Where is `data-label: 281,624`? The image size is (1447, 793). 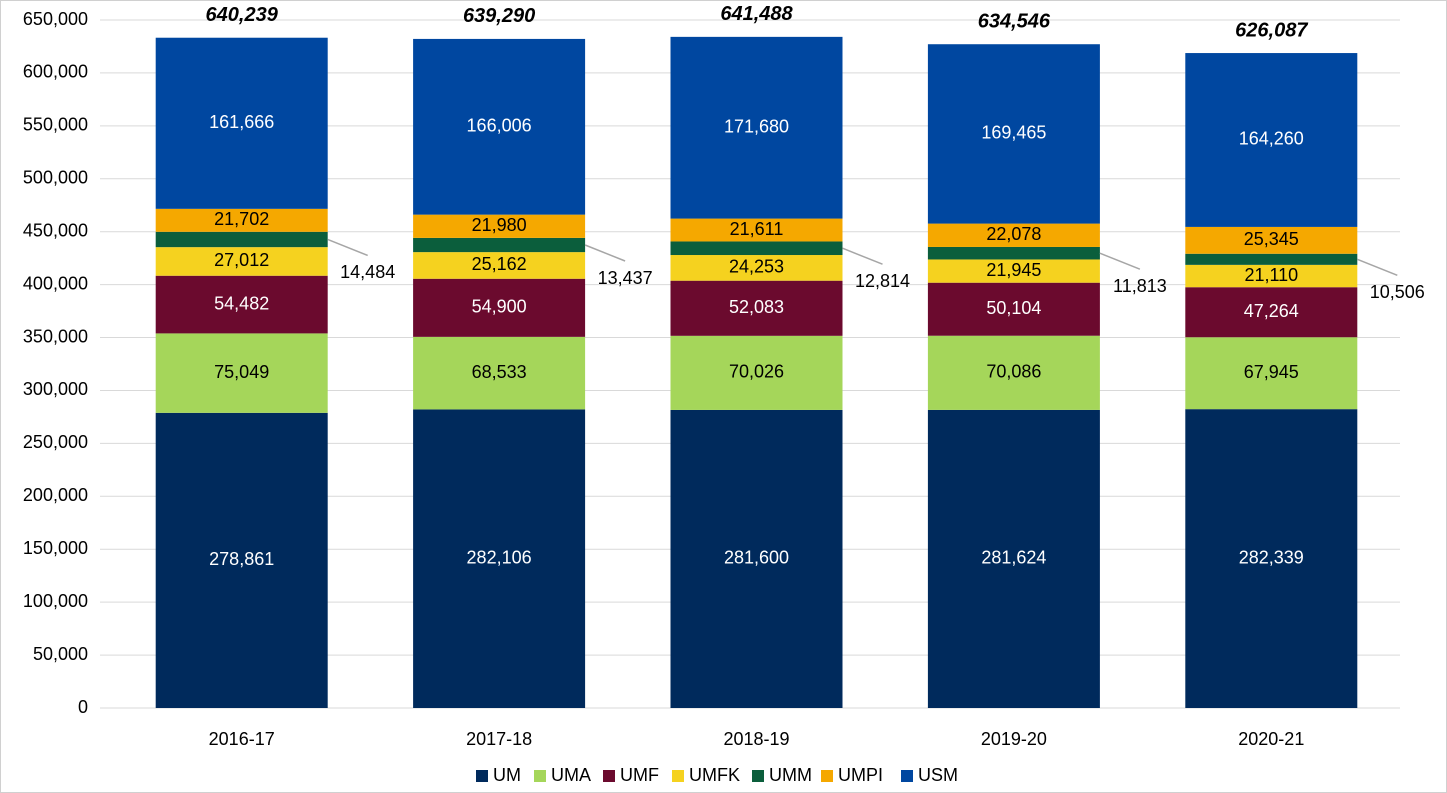 data-label: 281,624 is located at coordinates (1013, 558).